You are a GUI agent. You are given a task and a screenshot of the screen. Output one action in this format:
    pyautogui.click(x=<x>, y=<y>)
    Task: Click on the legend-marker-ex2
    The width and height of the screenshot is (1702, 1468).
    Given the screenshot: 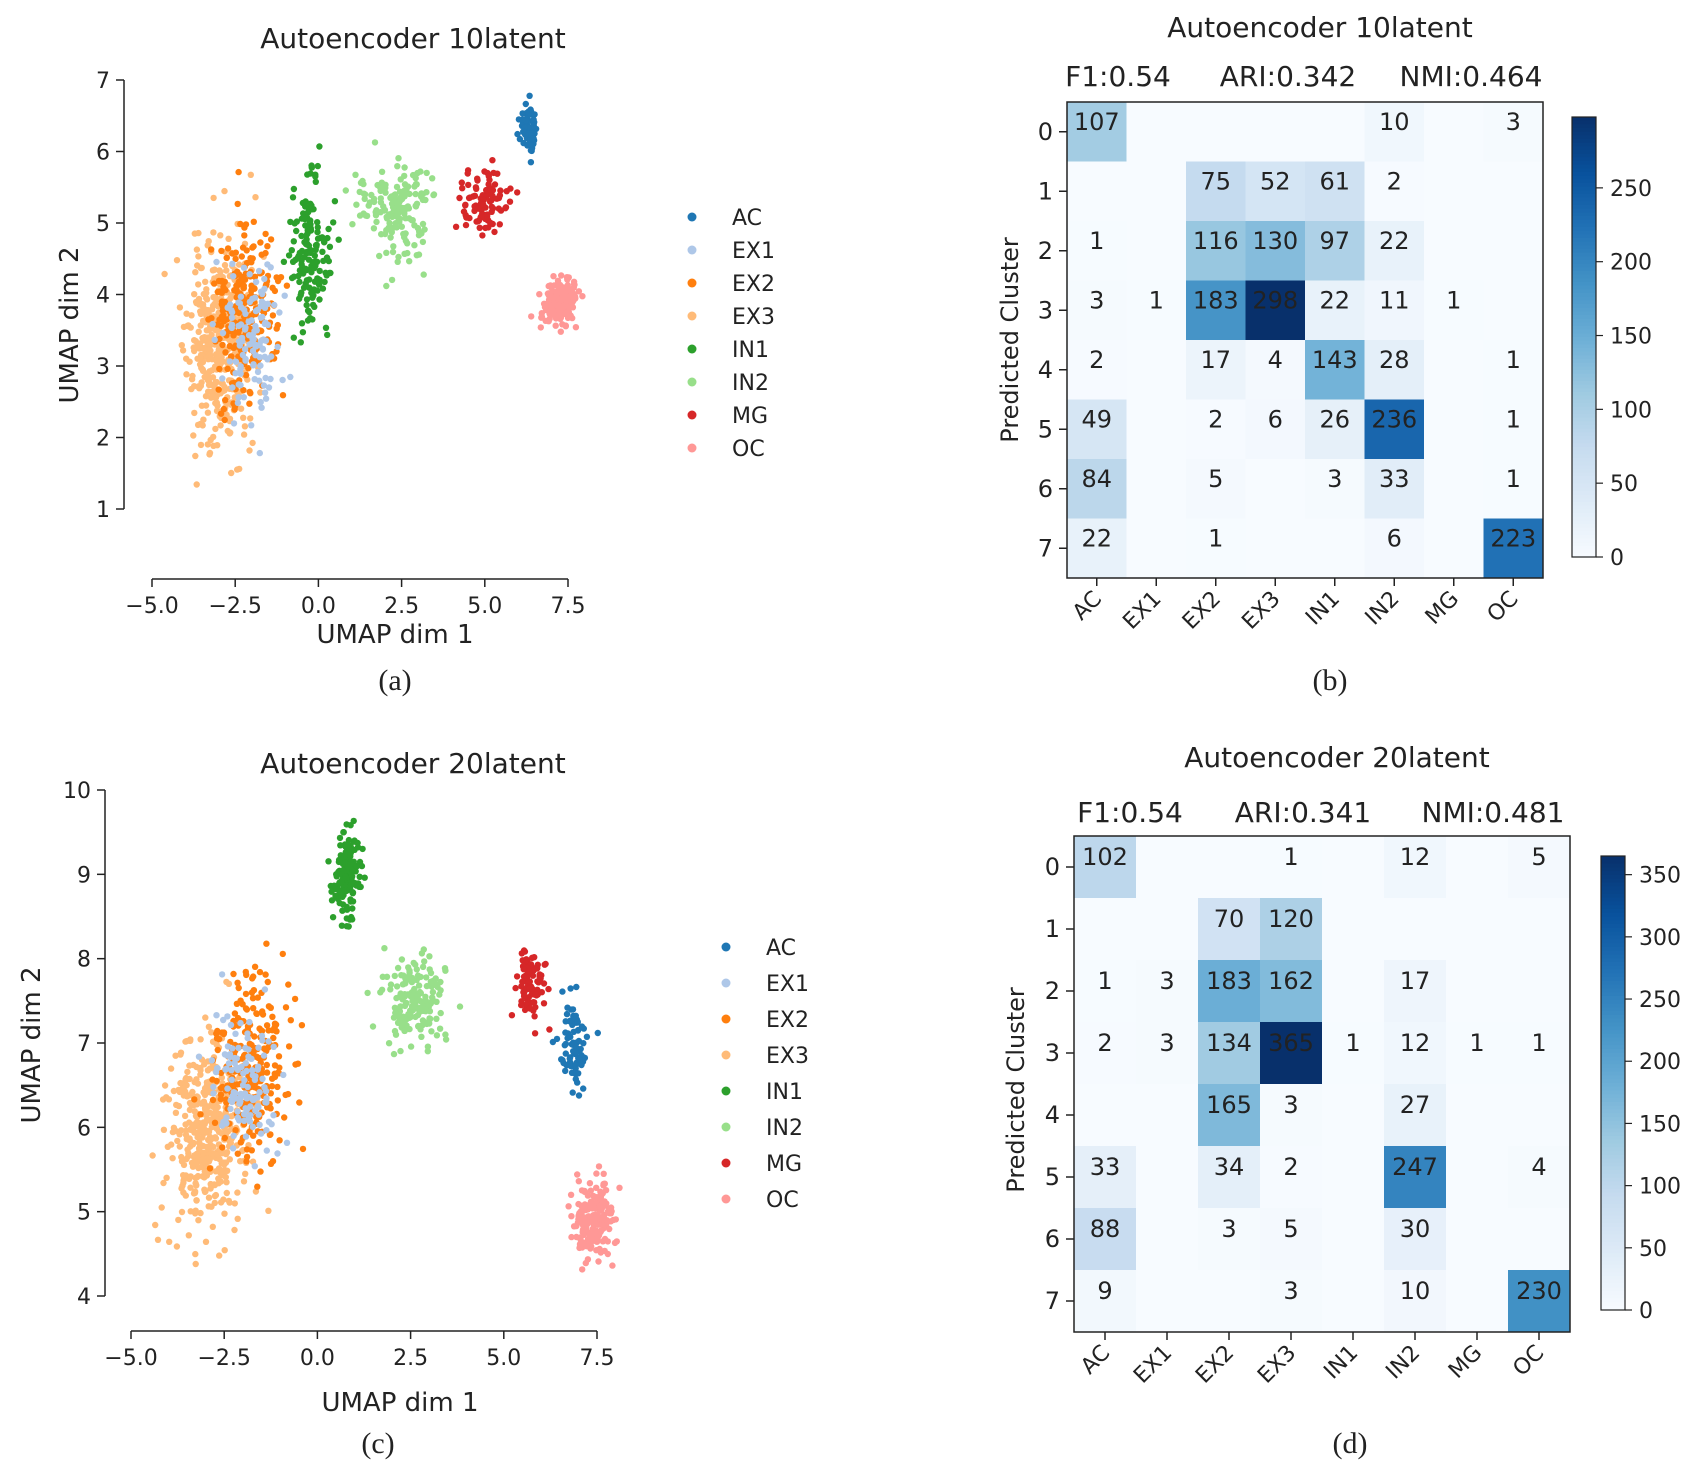 What is the action you would take?
    pyautogui.click(x=726, y=1019)
    